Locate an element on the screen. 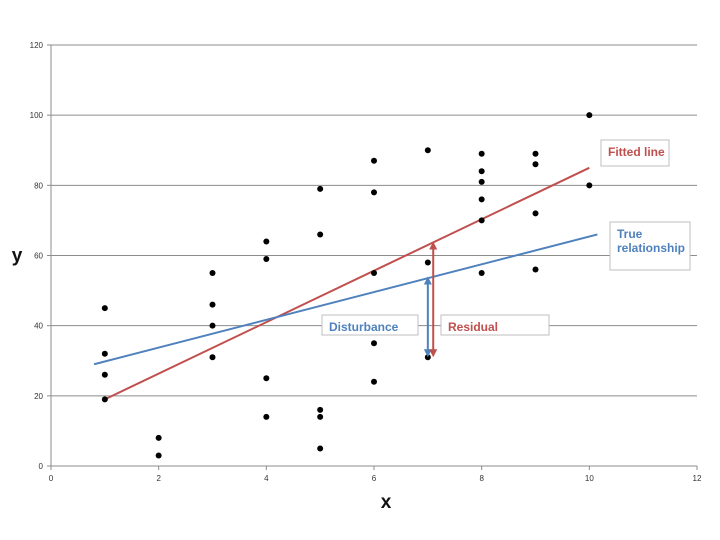 This screenshot has width=720, height=540. y-tick-label: 40 is located at coordinates (38, 326).